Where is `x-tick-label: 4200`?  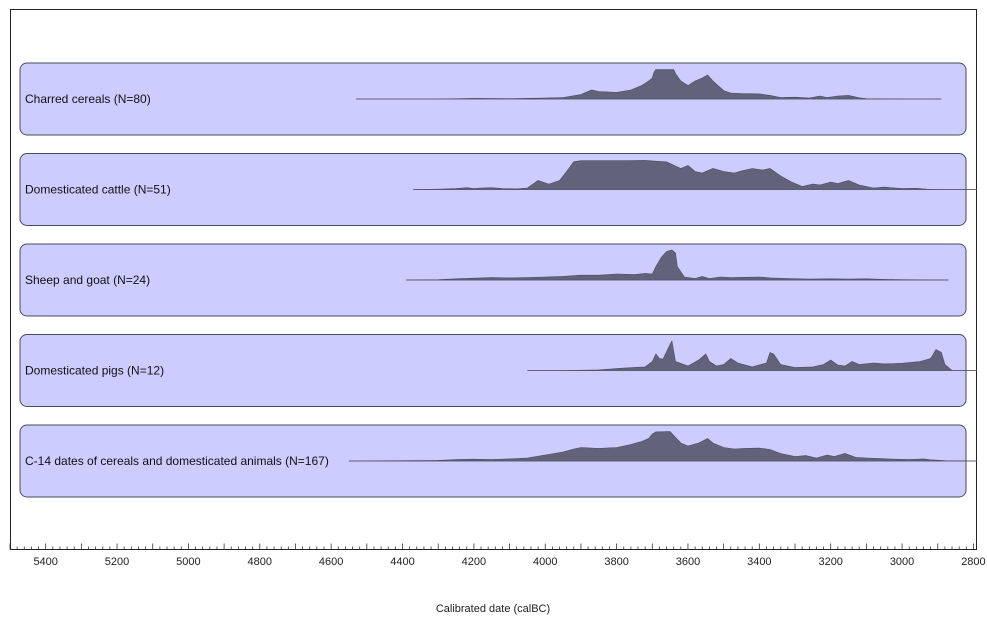
x-tick-label: 4200 is located at coordinates (474, 562).